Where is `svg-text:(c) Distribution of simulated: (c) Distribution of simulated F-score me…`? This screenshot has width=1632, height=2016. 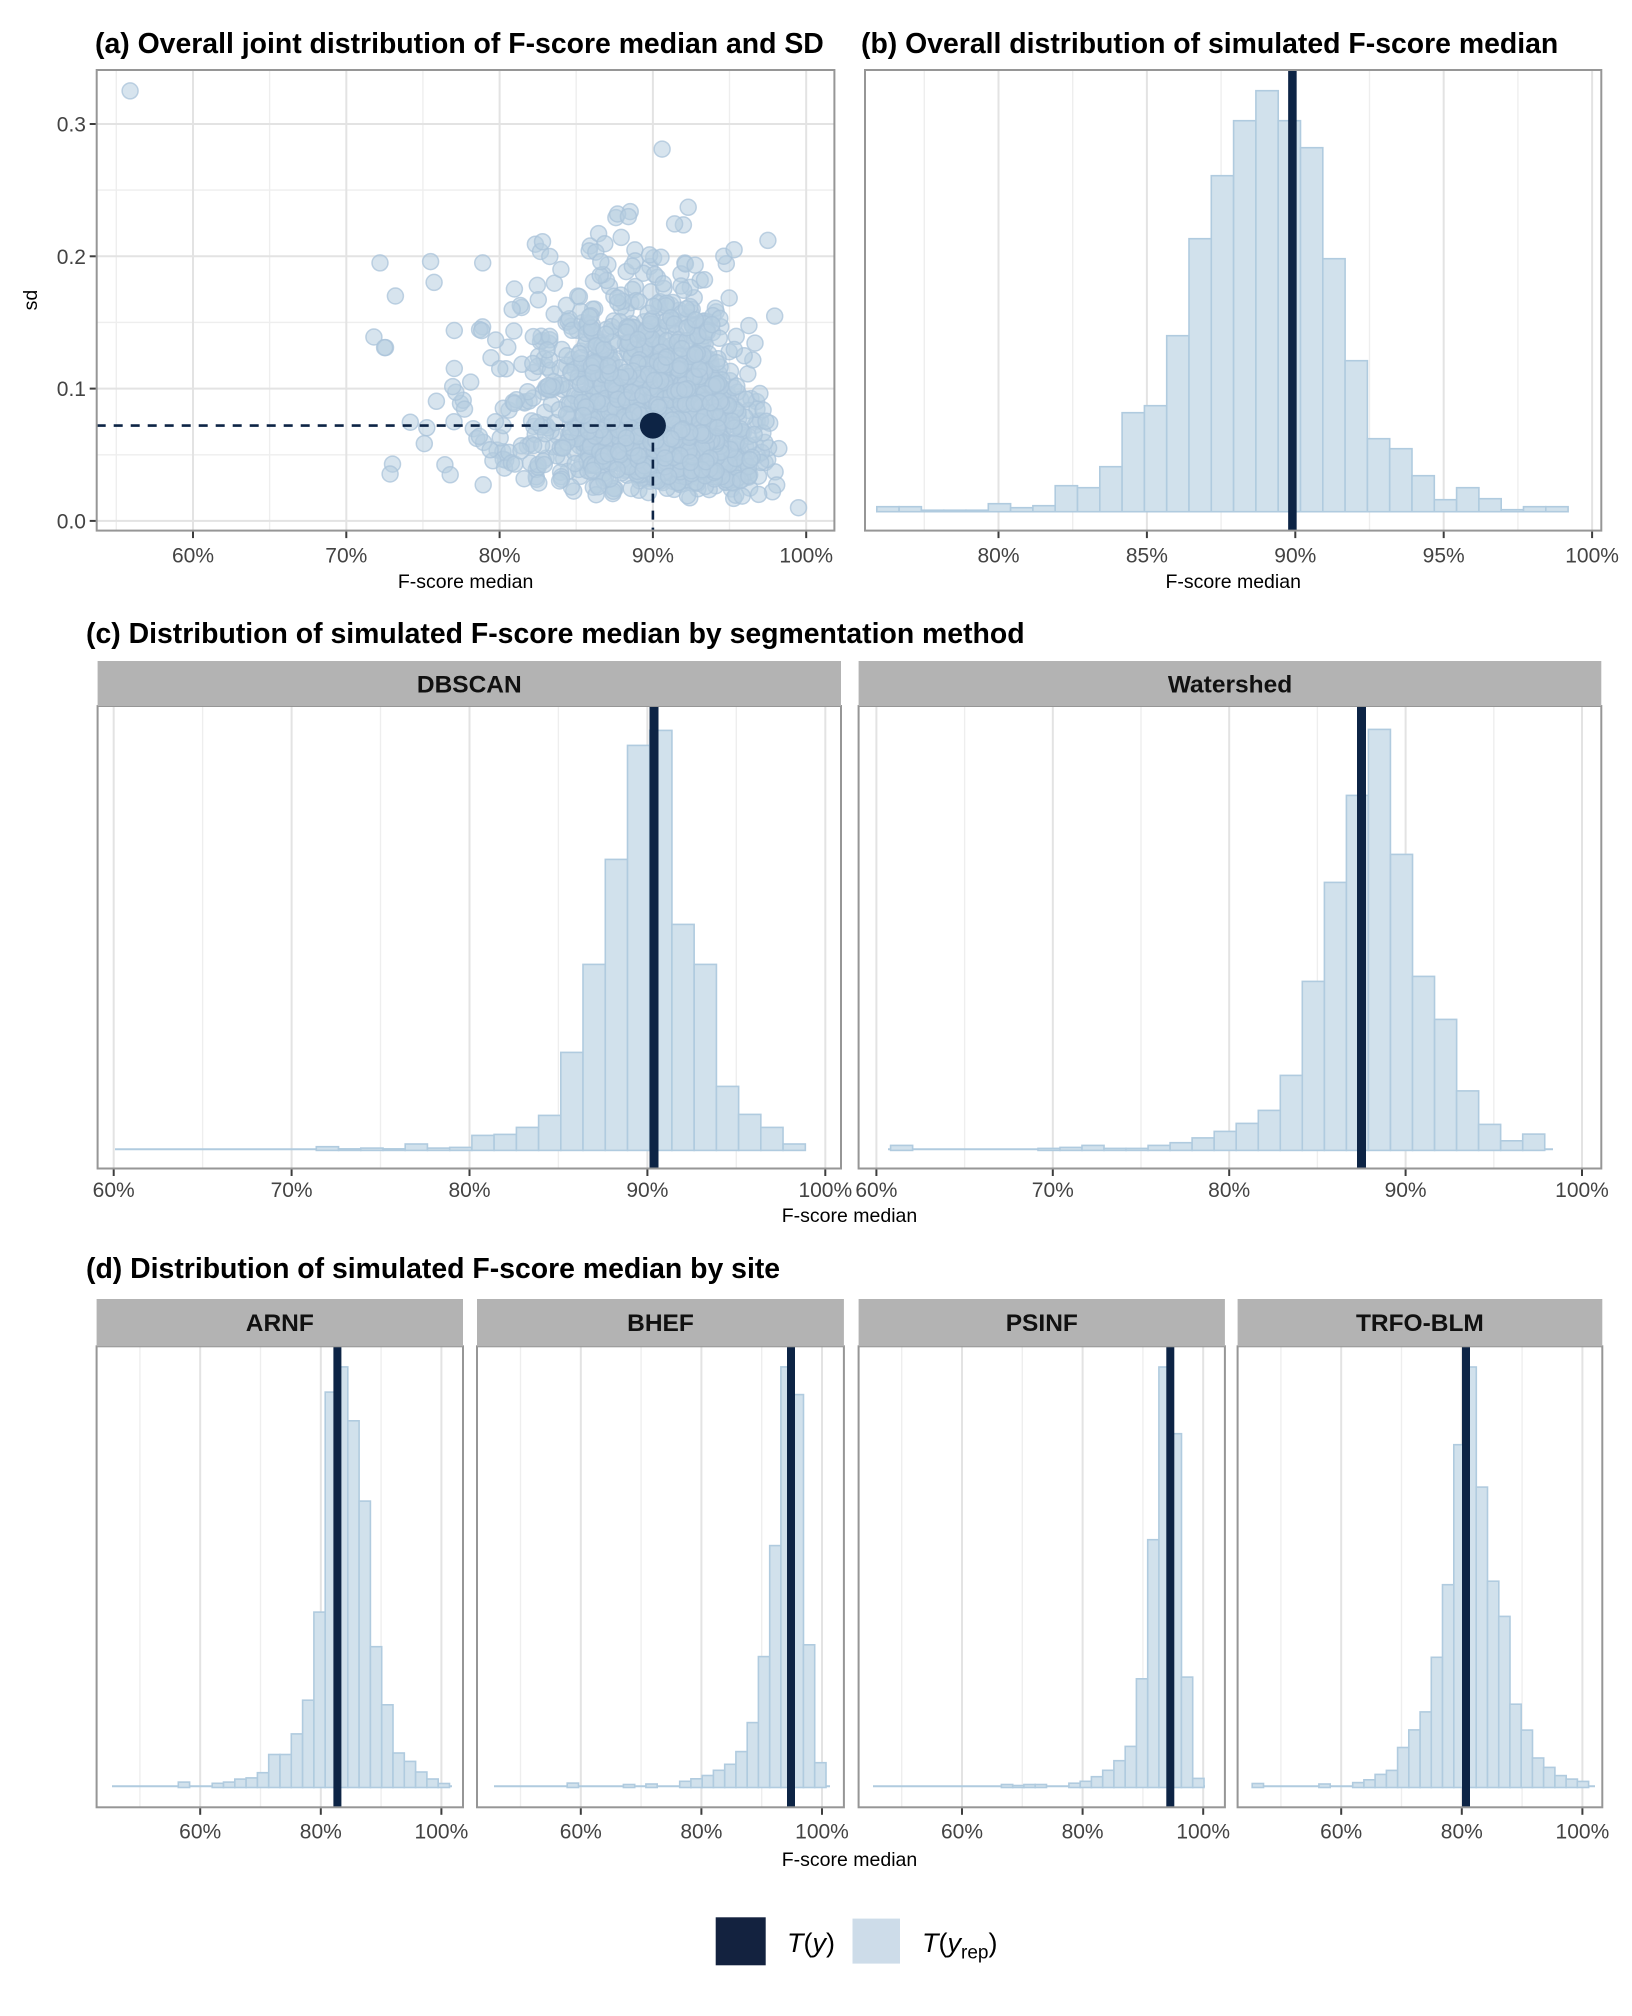
svg-text:(c) Distribution of simulated: (c) Distribution of simulated F-score me… is located at coordinates (555, 634).